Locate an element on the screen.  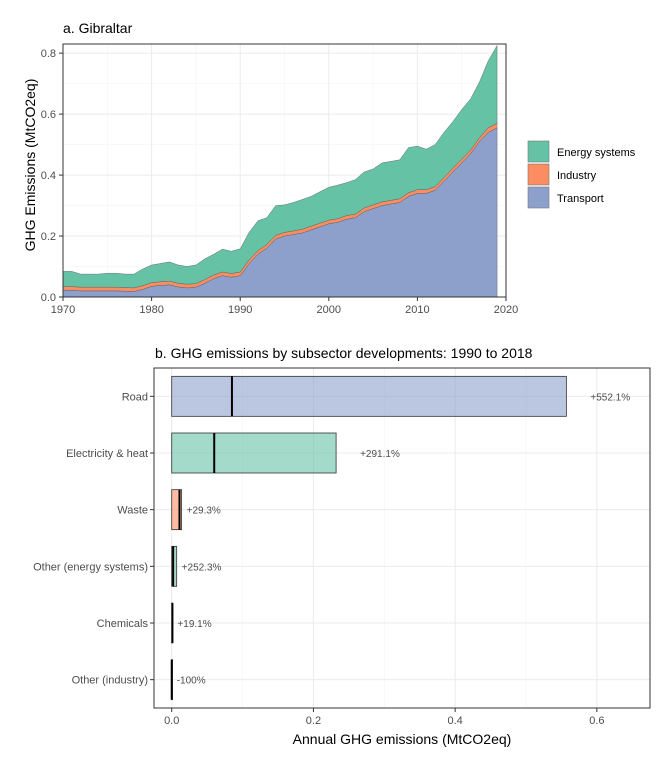
x-tick-label: 1970 is located at coordinates (63, 310).